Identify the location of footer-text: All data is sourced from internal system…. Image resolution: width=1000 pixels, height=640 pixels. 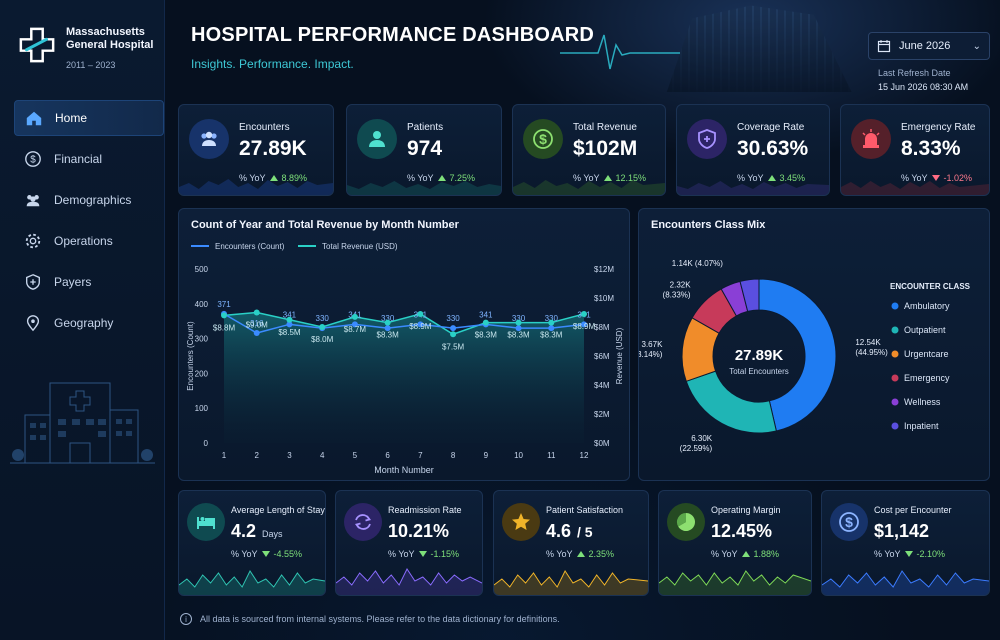
(380, 619).